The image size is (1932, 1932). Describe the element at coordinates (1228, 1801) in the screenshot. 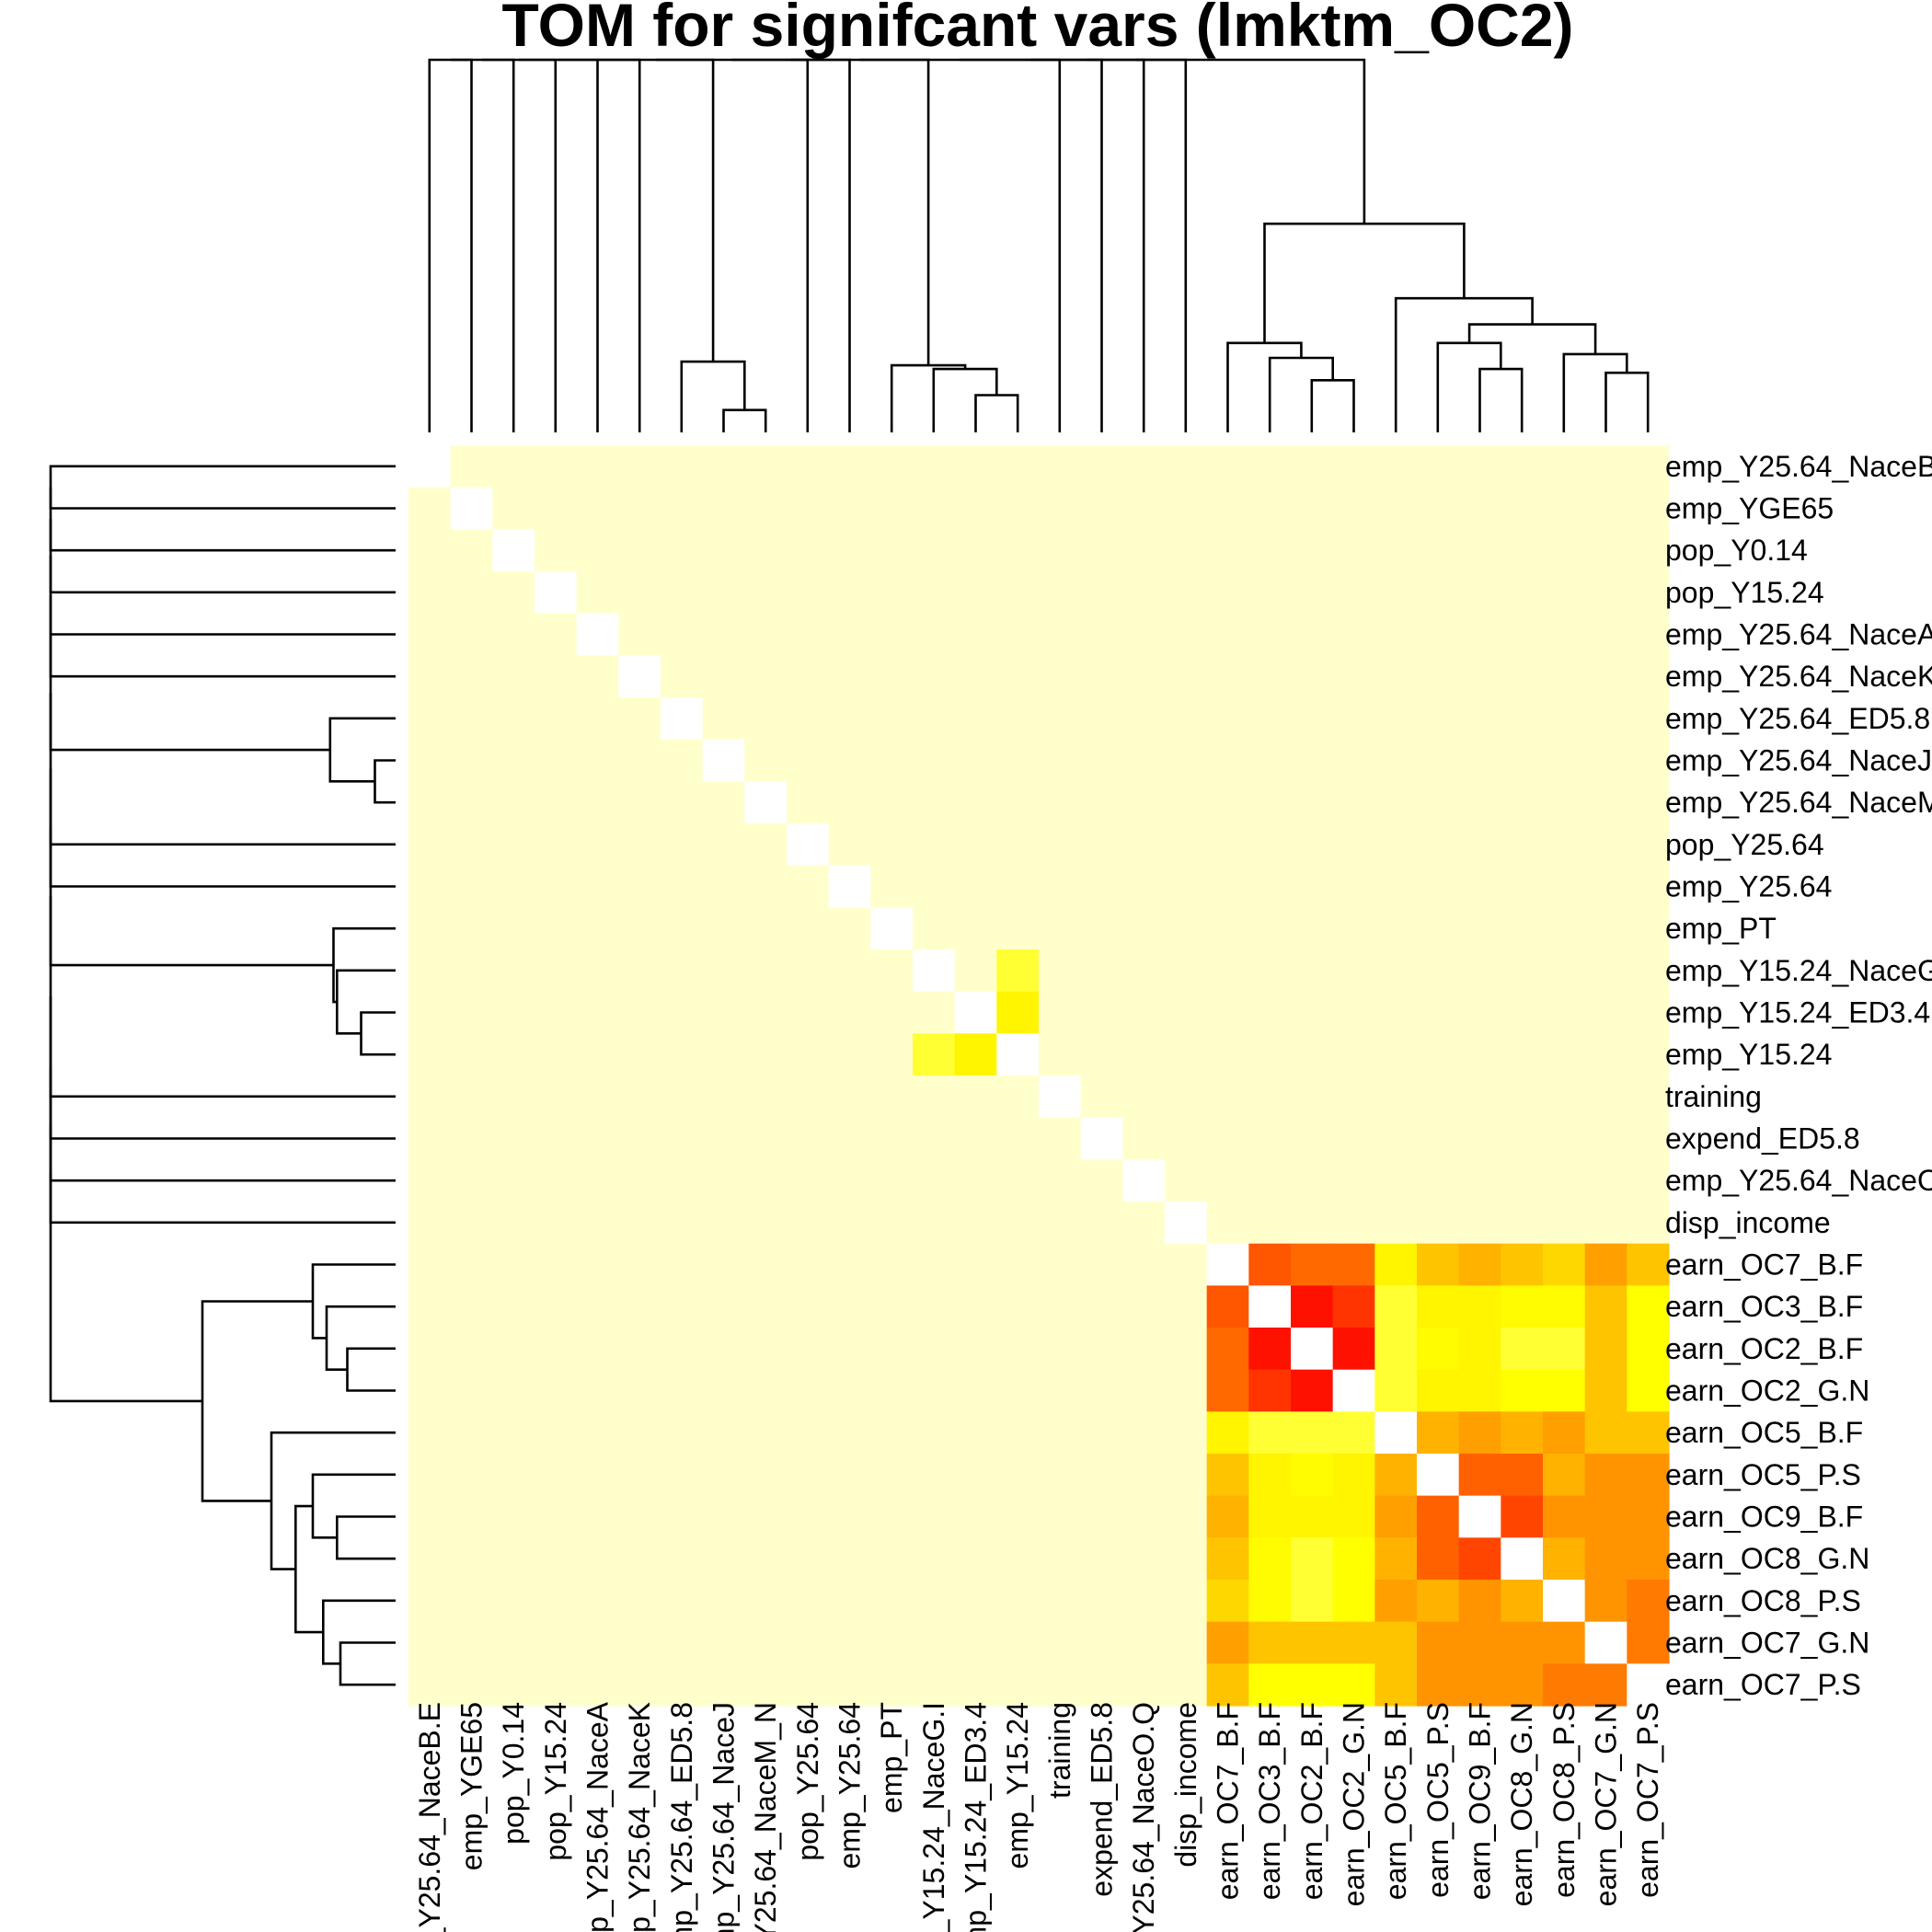

I see `column-label: earn_OC7_B.F` at that location.